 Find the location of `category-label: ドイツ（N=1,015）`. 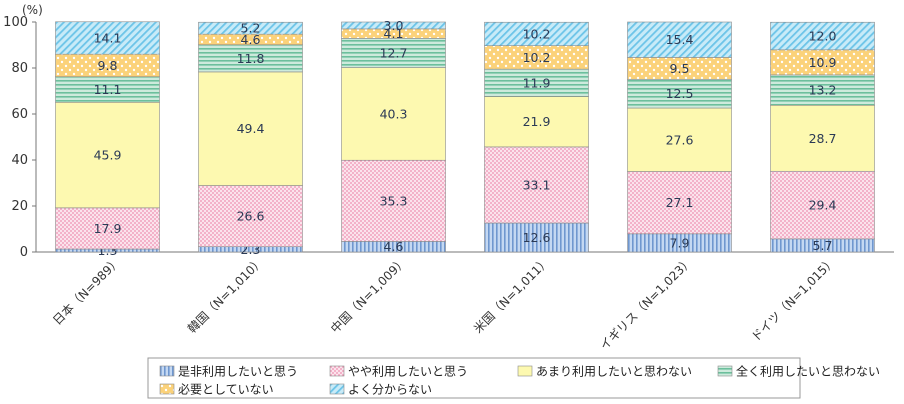

category-label: ドイツ（N=1,015） is located at coordinates (794, 299).